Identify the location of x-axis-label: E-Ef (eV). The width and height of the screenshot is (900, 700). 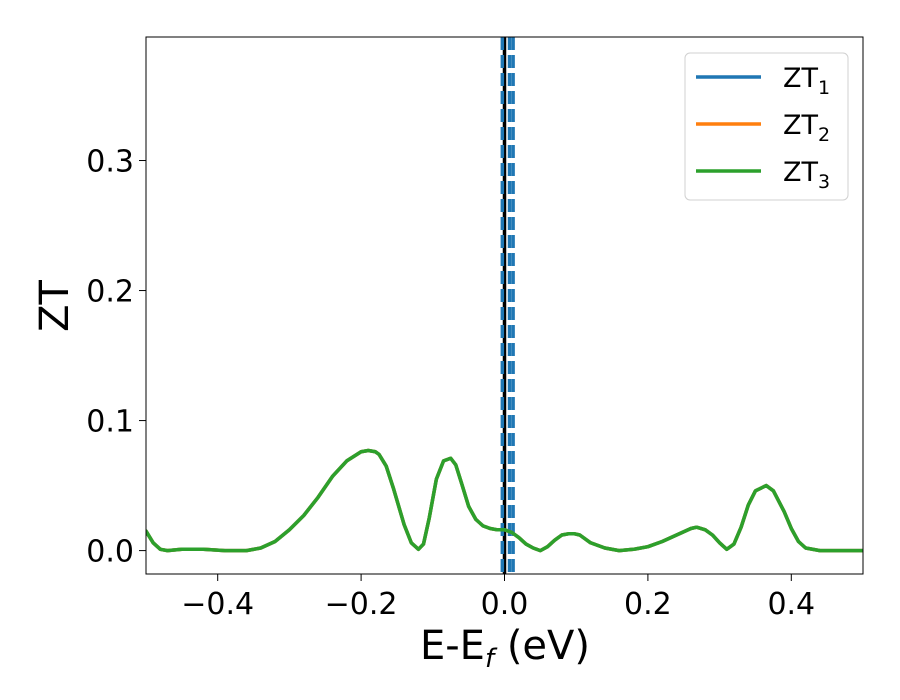
(505, 648).